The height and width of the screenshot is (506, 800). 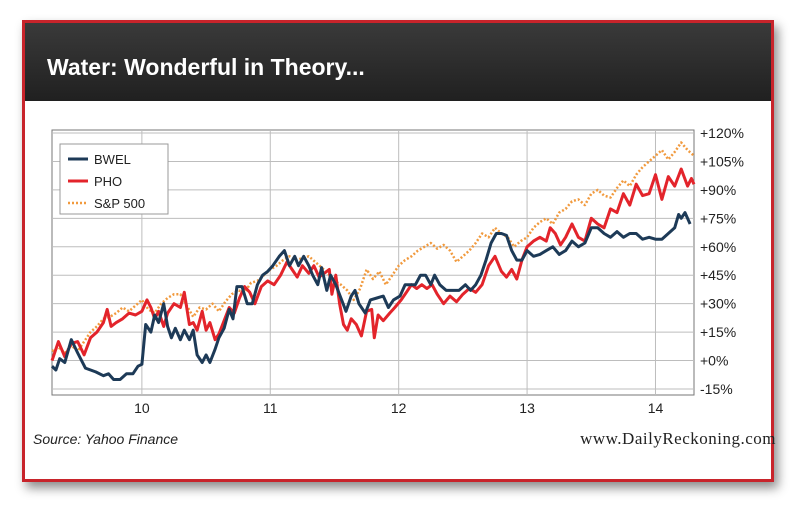 I want to click on x-tick-label: 13, so click(x=527, y=408).